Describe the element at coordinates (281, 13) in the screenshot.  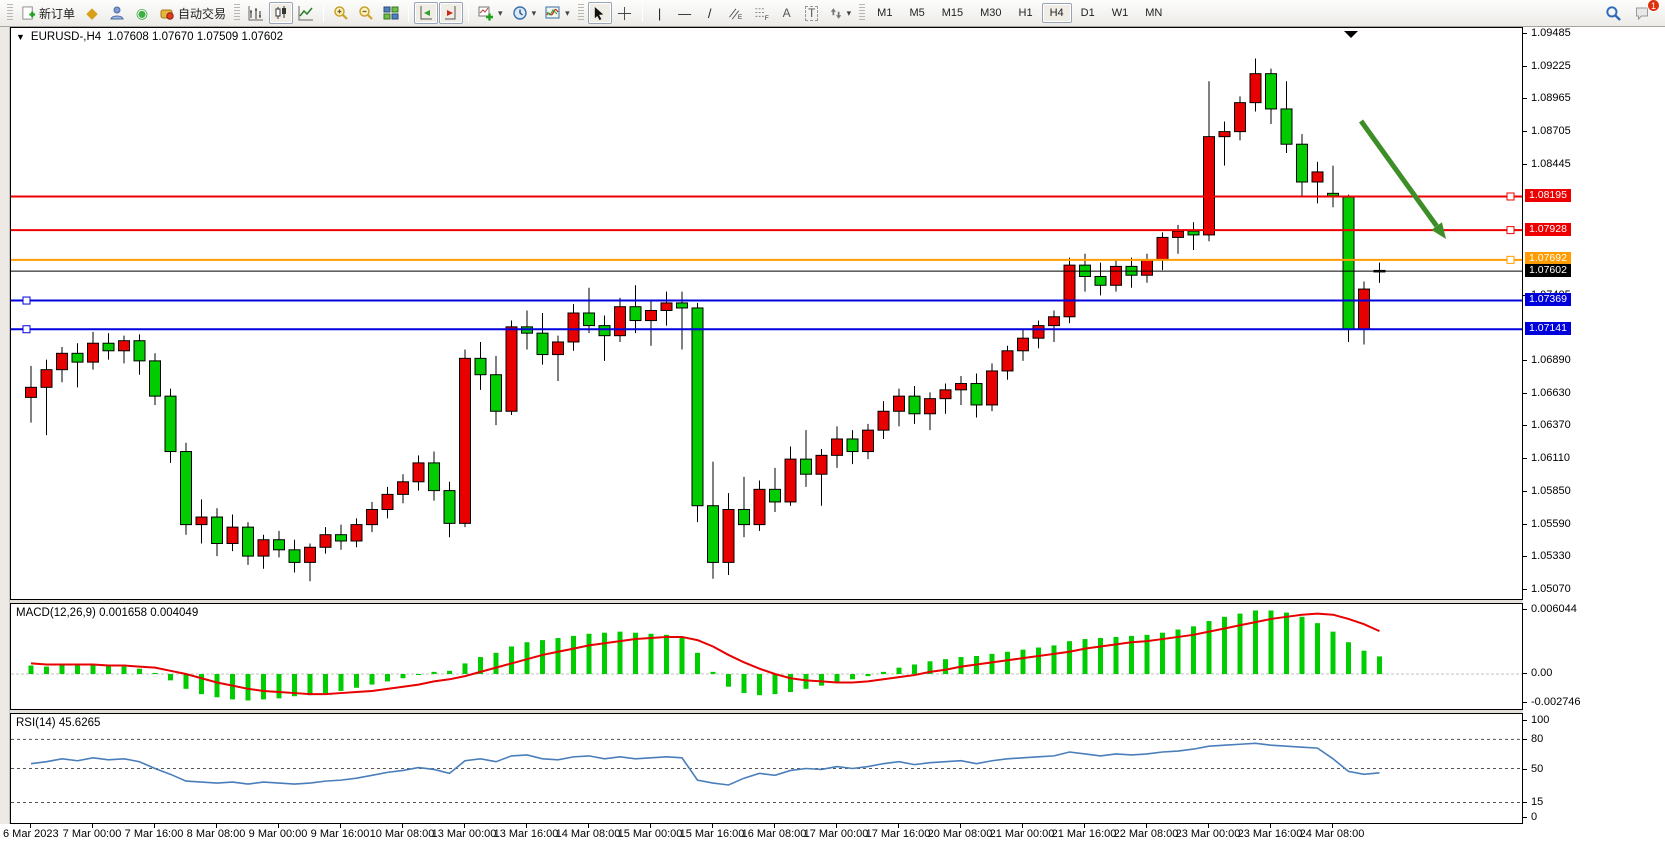
I see `candle-chart-button` at that location.